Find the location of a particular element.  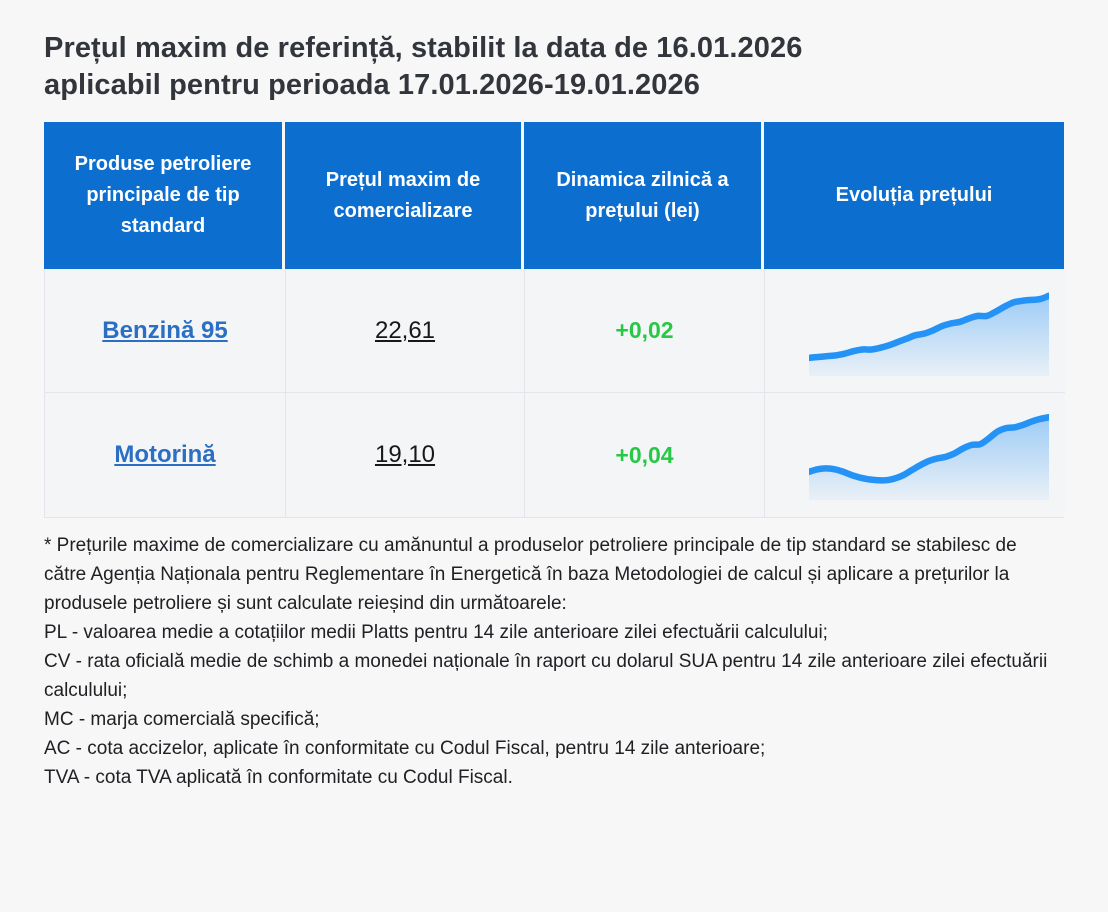

cell-product-motorina: Motorină is located at coordinates (165, 455).